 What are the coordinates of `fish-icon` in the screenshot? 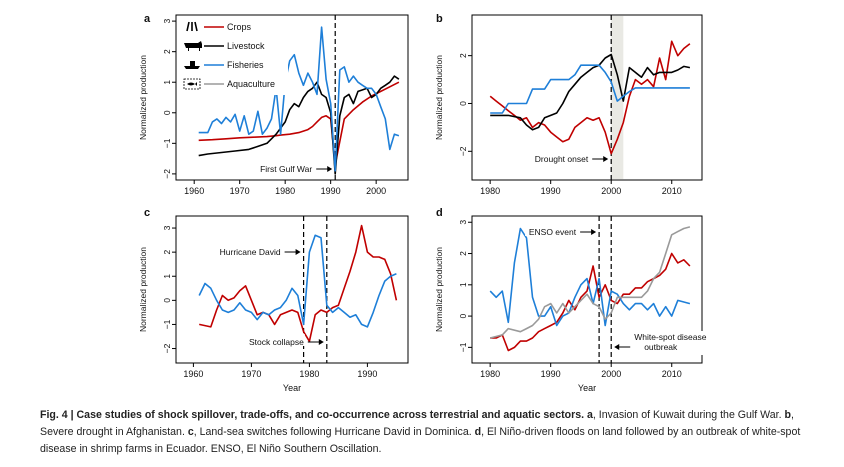 It's located at (192, 84).